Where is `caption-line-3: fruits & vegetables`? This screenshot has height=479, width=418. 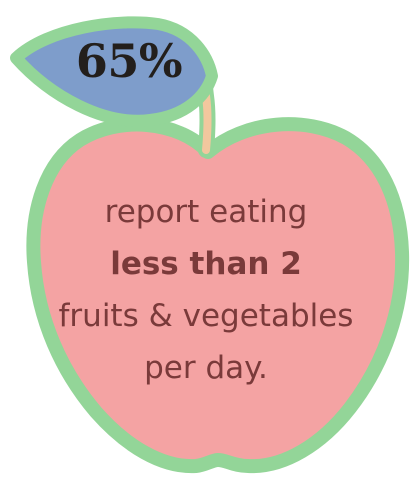
caption-line-3: fruits & vegetables is located at coordinates (206, 316).